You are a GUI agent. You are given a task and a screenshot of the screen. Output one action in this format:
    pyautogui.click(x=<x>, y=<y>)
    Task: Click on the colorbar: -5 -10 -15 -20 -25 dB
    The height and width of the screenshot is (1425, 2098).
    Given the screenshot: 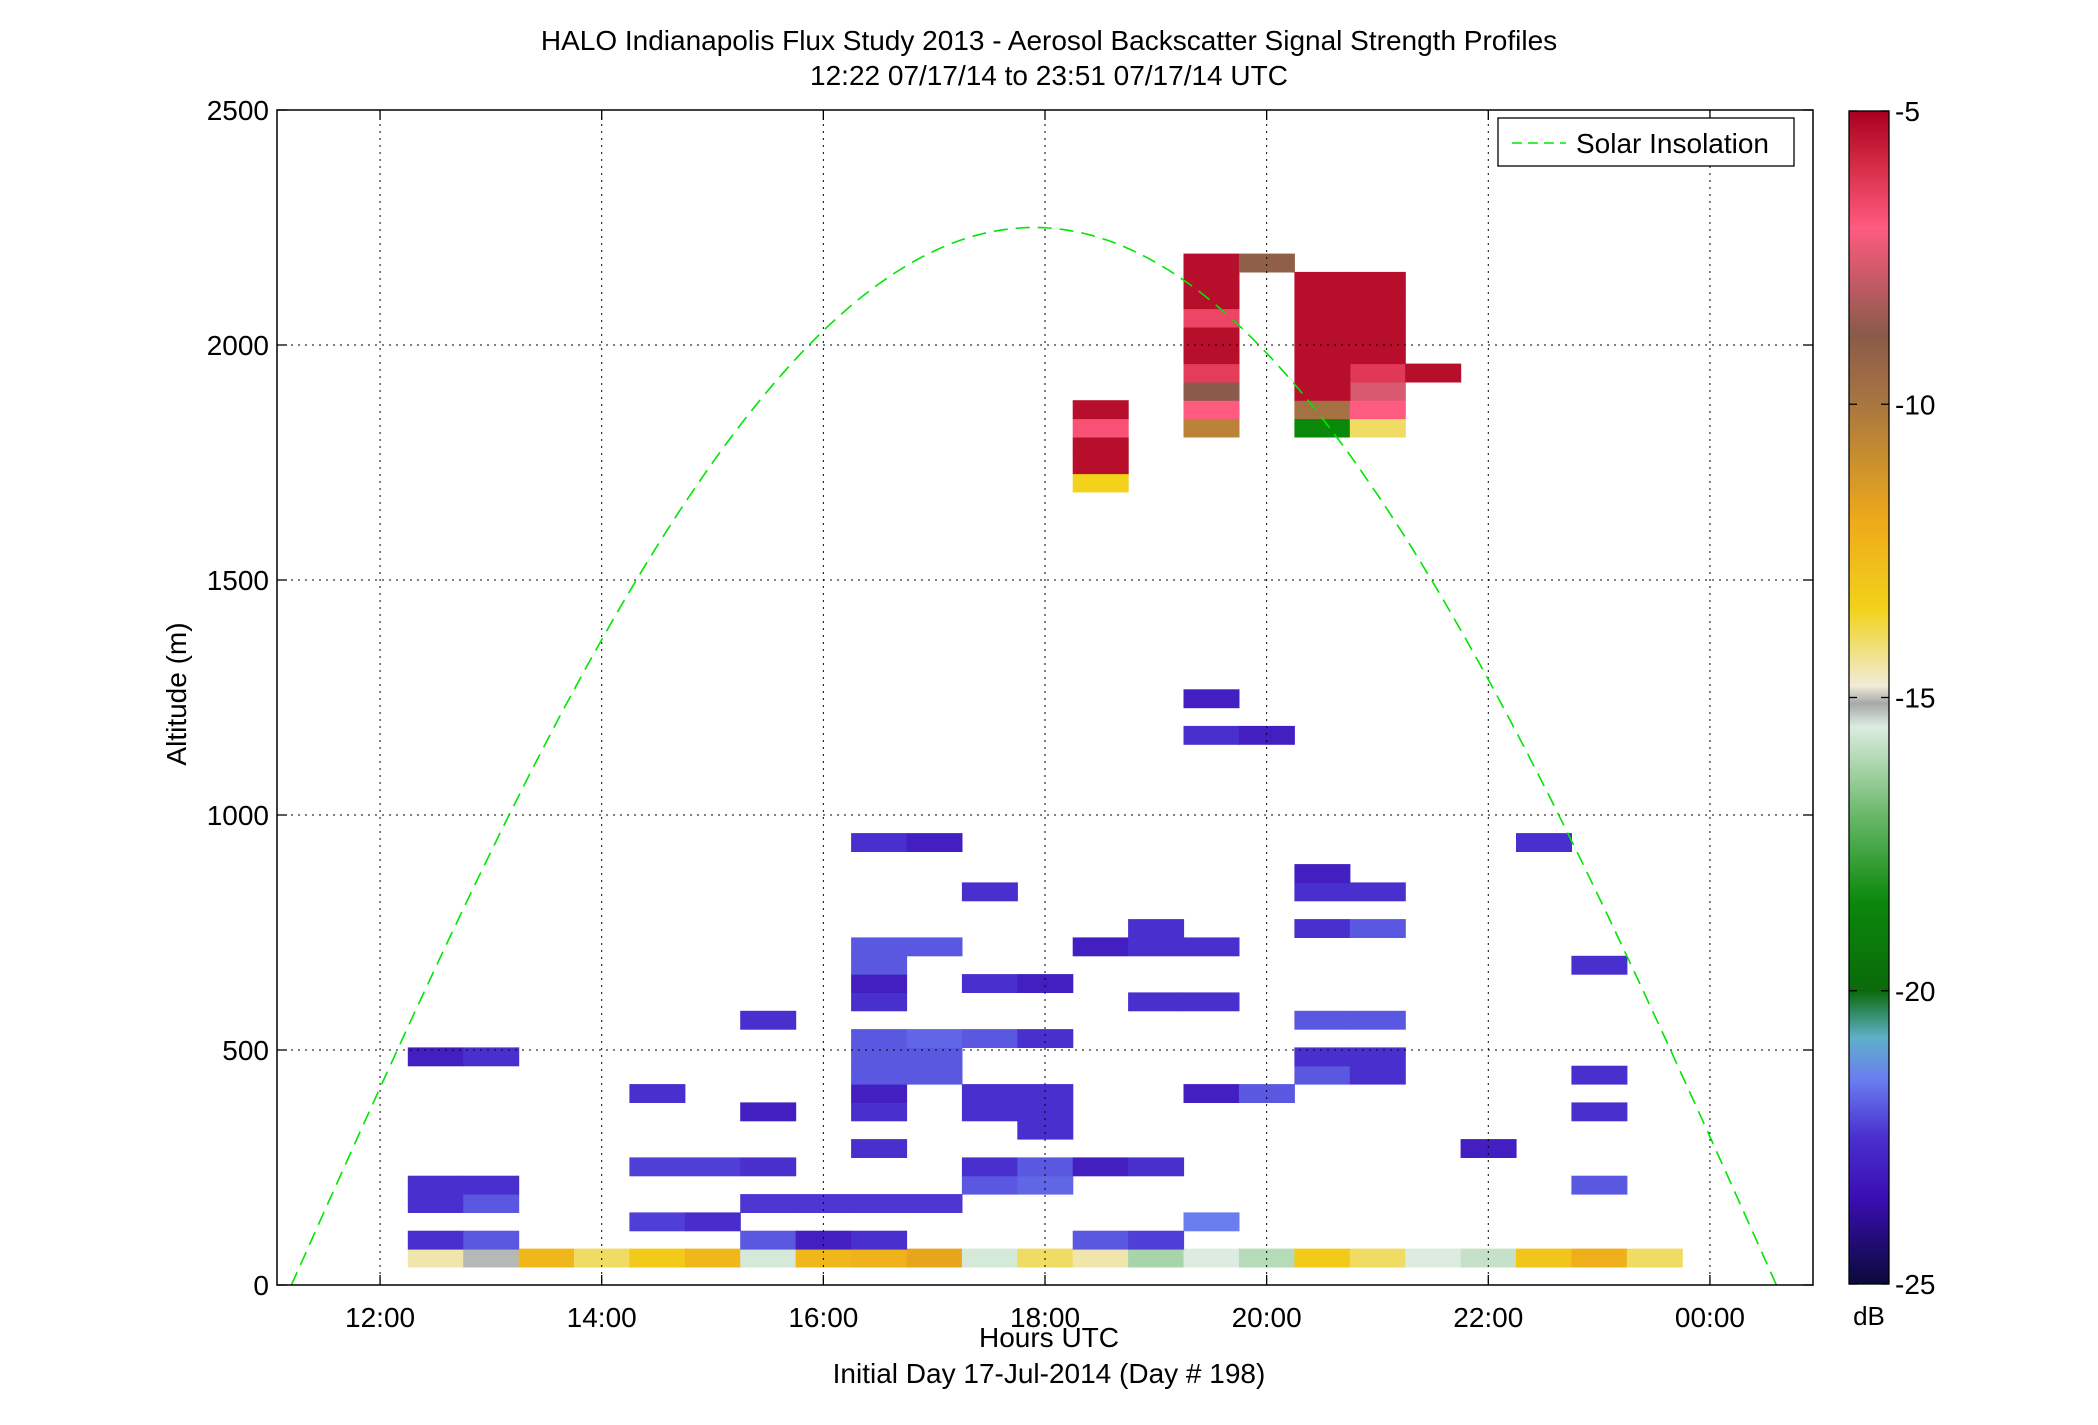 What is the action you would take?
    pyautogui.click(x=1891, y=713)
    